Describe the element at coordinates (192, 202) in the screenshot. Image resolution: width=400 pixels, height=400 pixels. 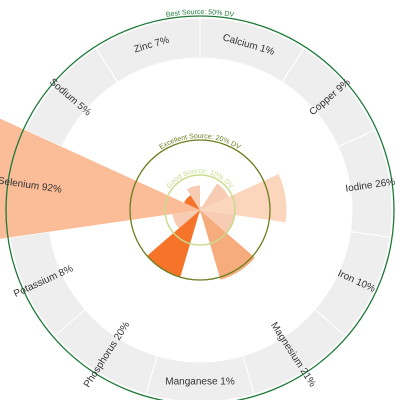
I see `bar-sodium` at that location.